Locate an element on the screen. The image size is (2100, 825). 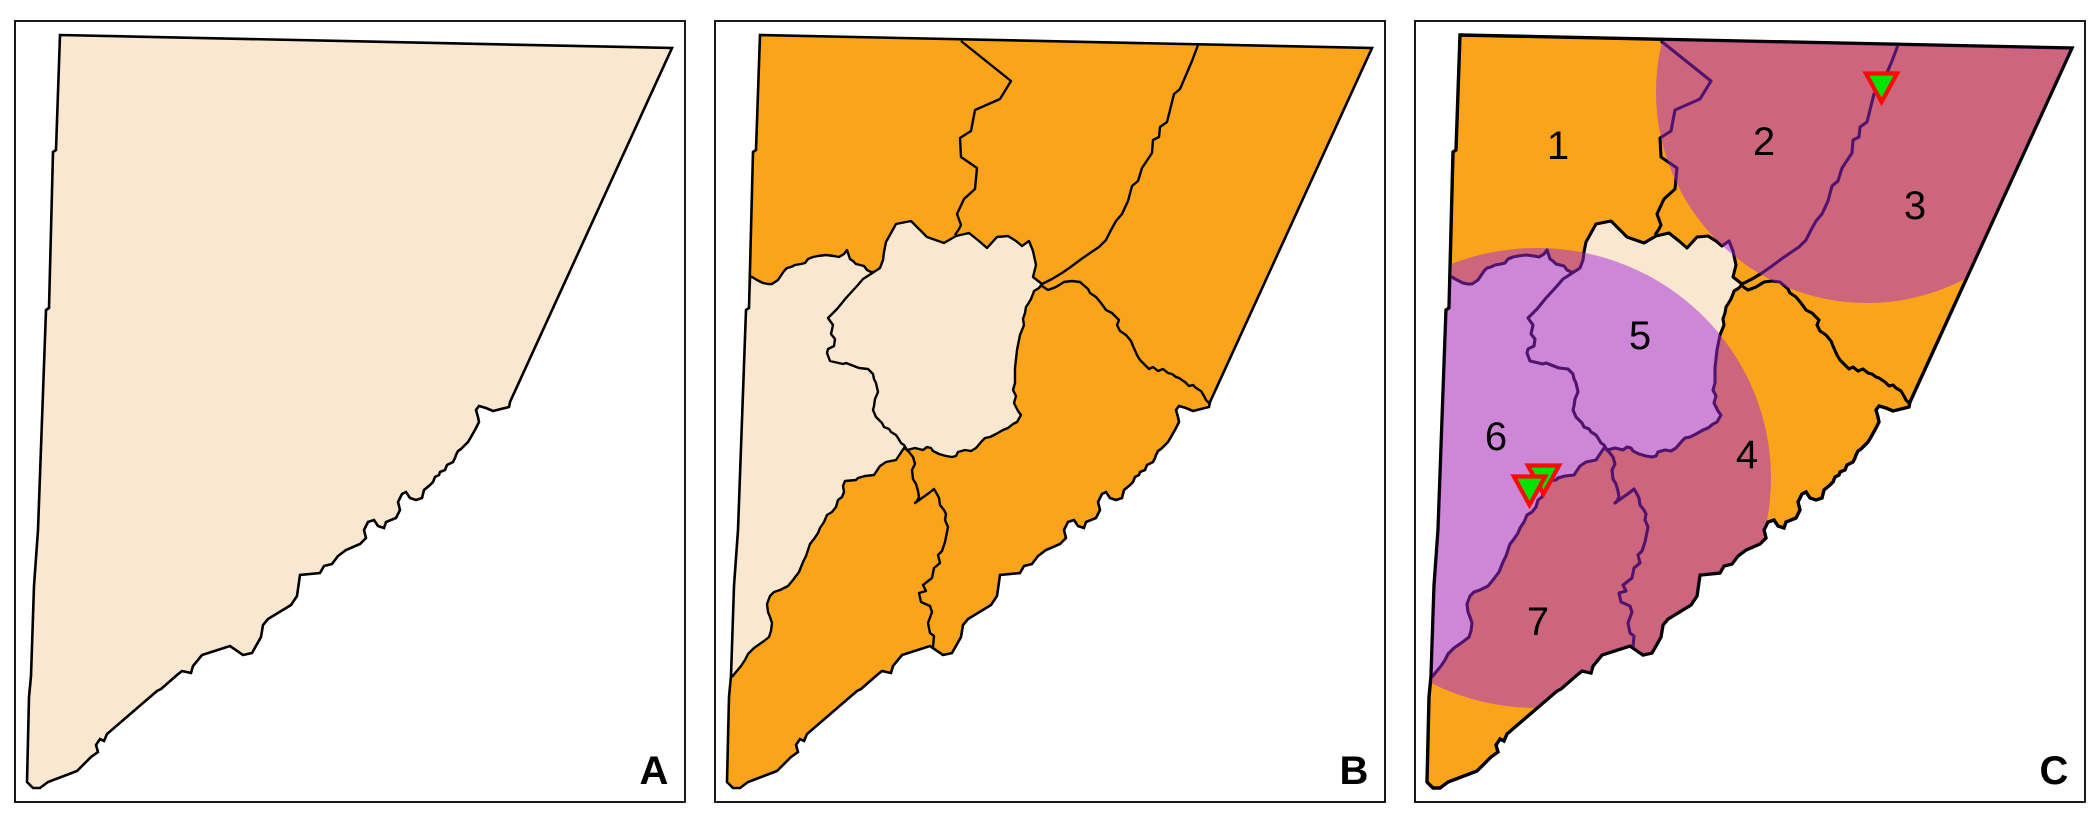
svg-text: 2 is located at coordinates (1764, 142).